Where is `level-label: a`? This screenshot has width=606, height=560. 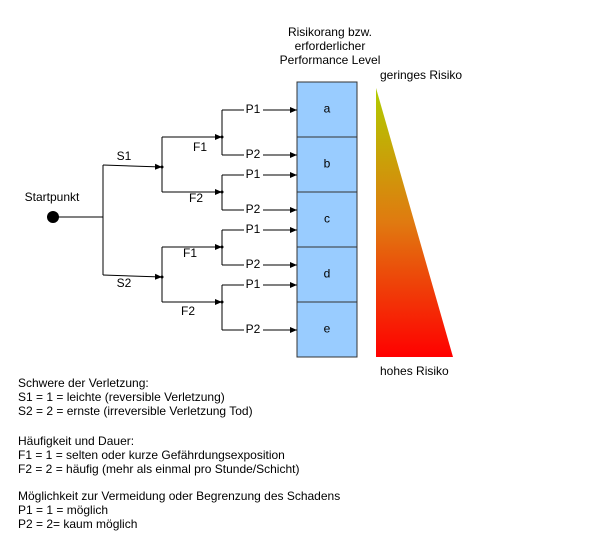 level-label: a is located at coordinates (327, 109).